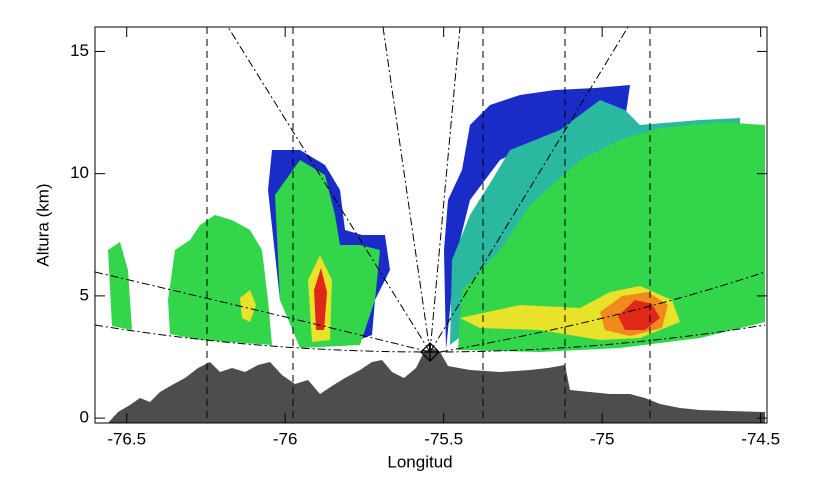 The image size is (840, 490). Describe the element at coordinates (79, 50) in the screenshot. I see `y-tick-label: 15` at that location.